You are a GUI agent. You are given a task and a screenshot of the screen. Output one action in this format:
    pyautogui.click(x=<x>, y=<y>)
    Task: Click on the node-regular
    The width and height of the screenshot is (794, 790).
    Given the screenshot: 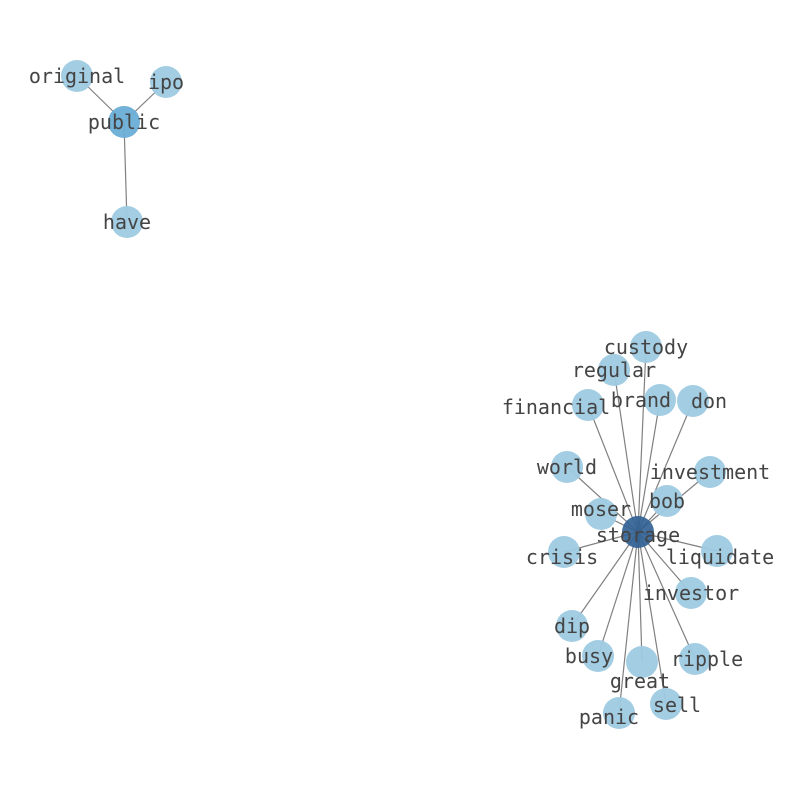 What is the action you would take?
    pyautogui.click(x=614, y=370)
    